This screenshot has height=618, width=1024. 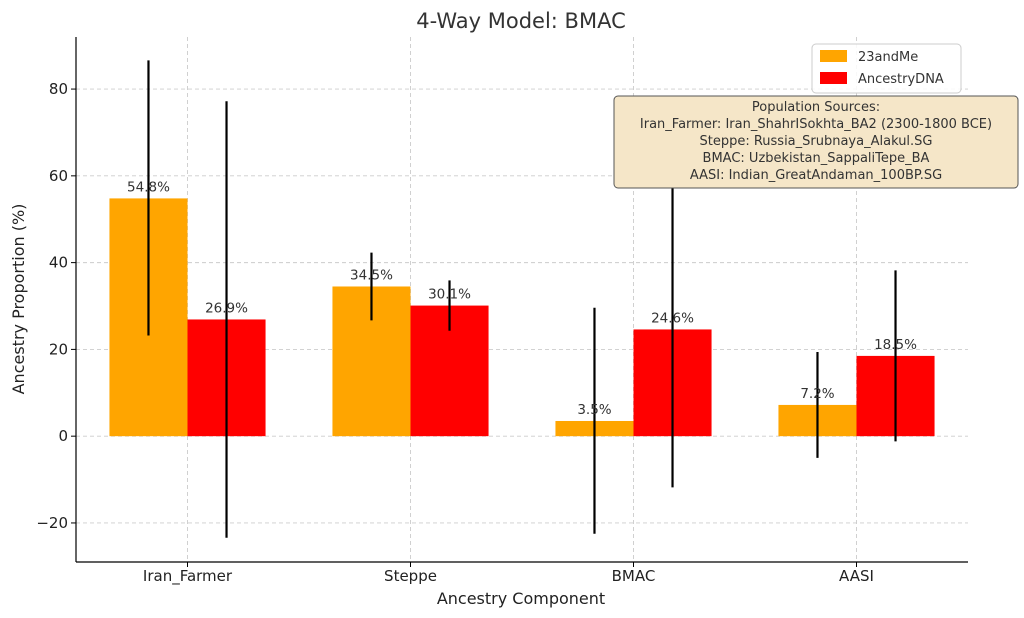 I want to click on x-tick-label: Iran_Farmer, so click(x=188, y=576).